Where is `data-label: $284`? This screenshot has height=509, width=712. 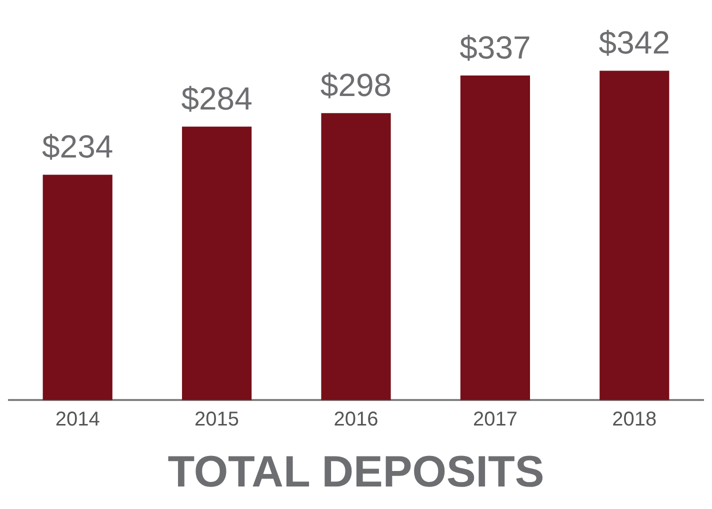 data-label: $284 is located at coordinates (216, 98).